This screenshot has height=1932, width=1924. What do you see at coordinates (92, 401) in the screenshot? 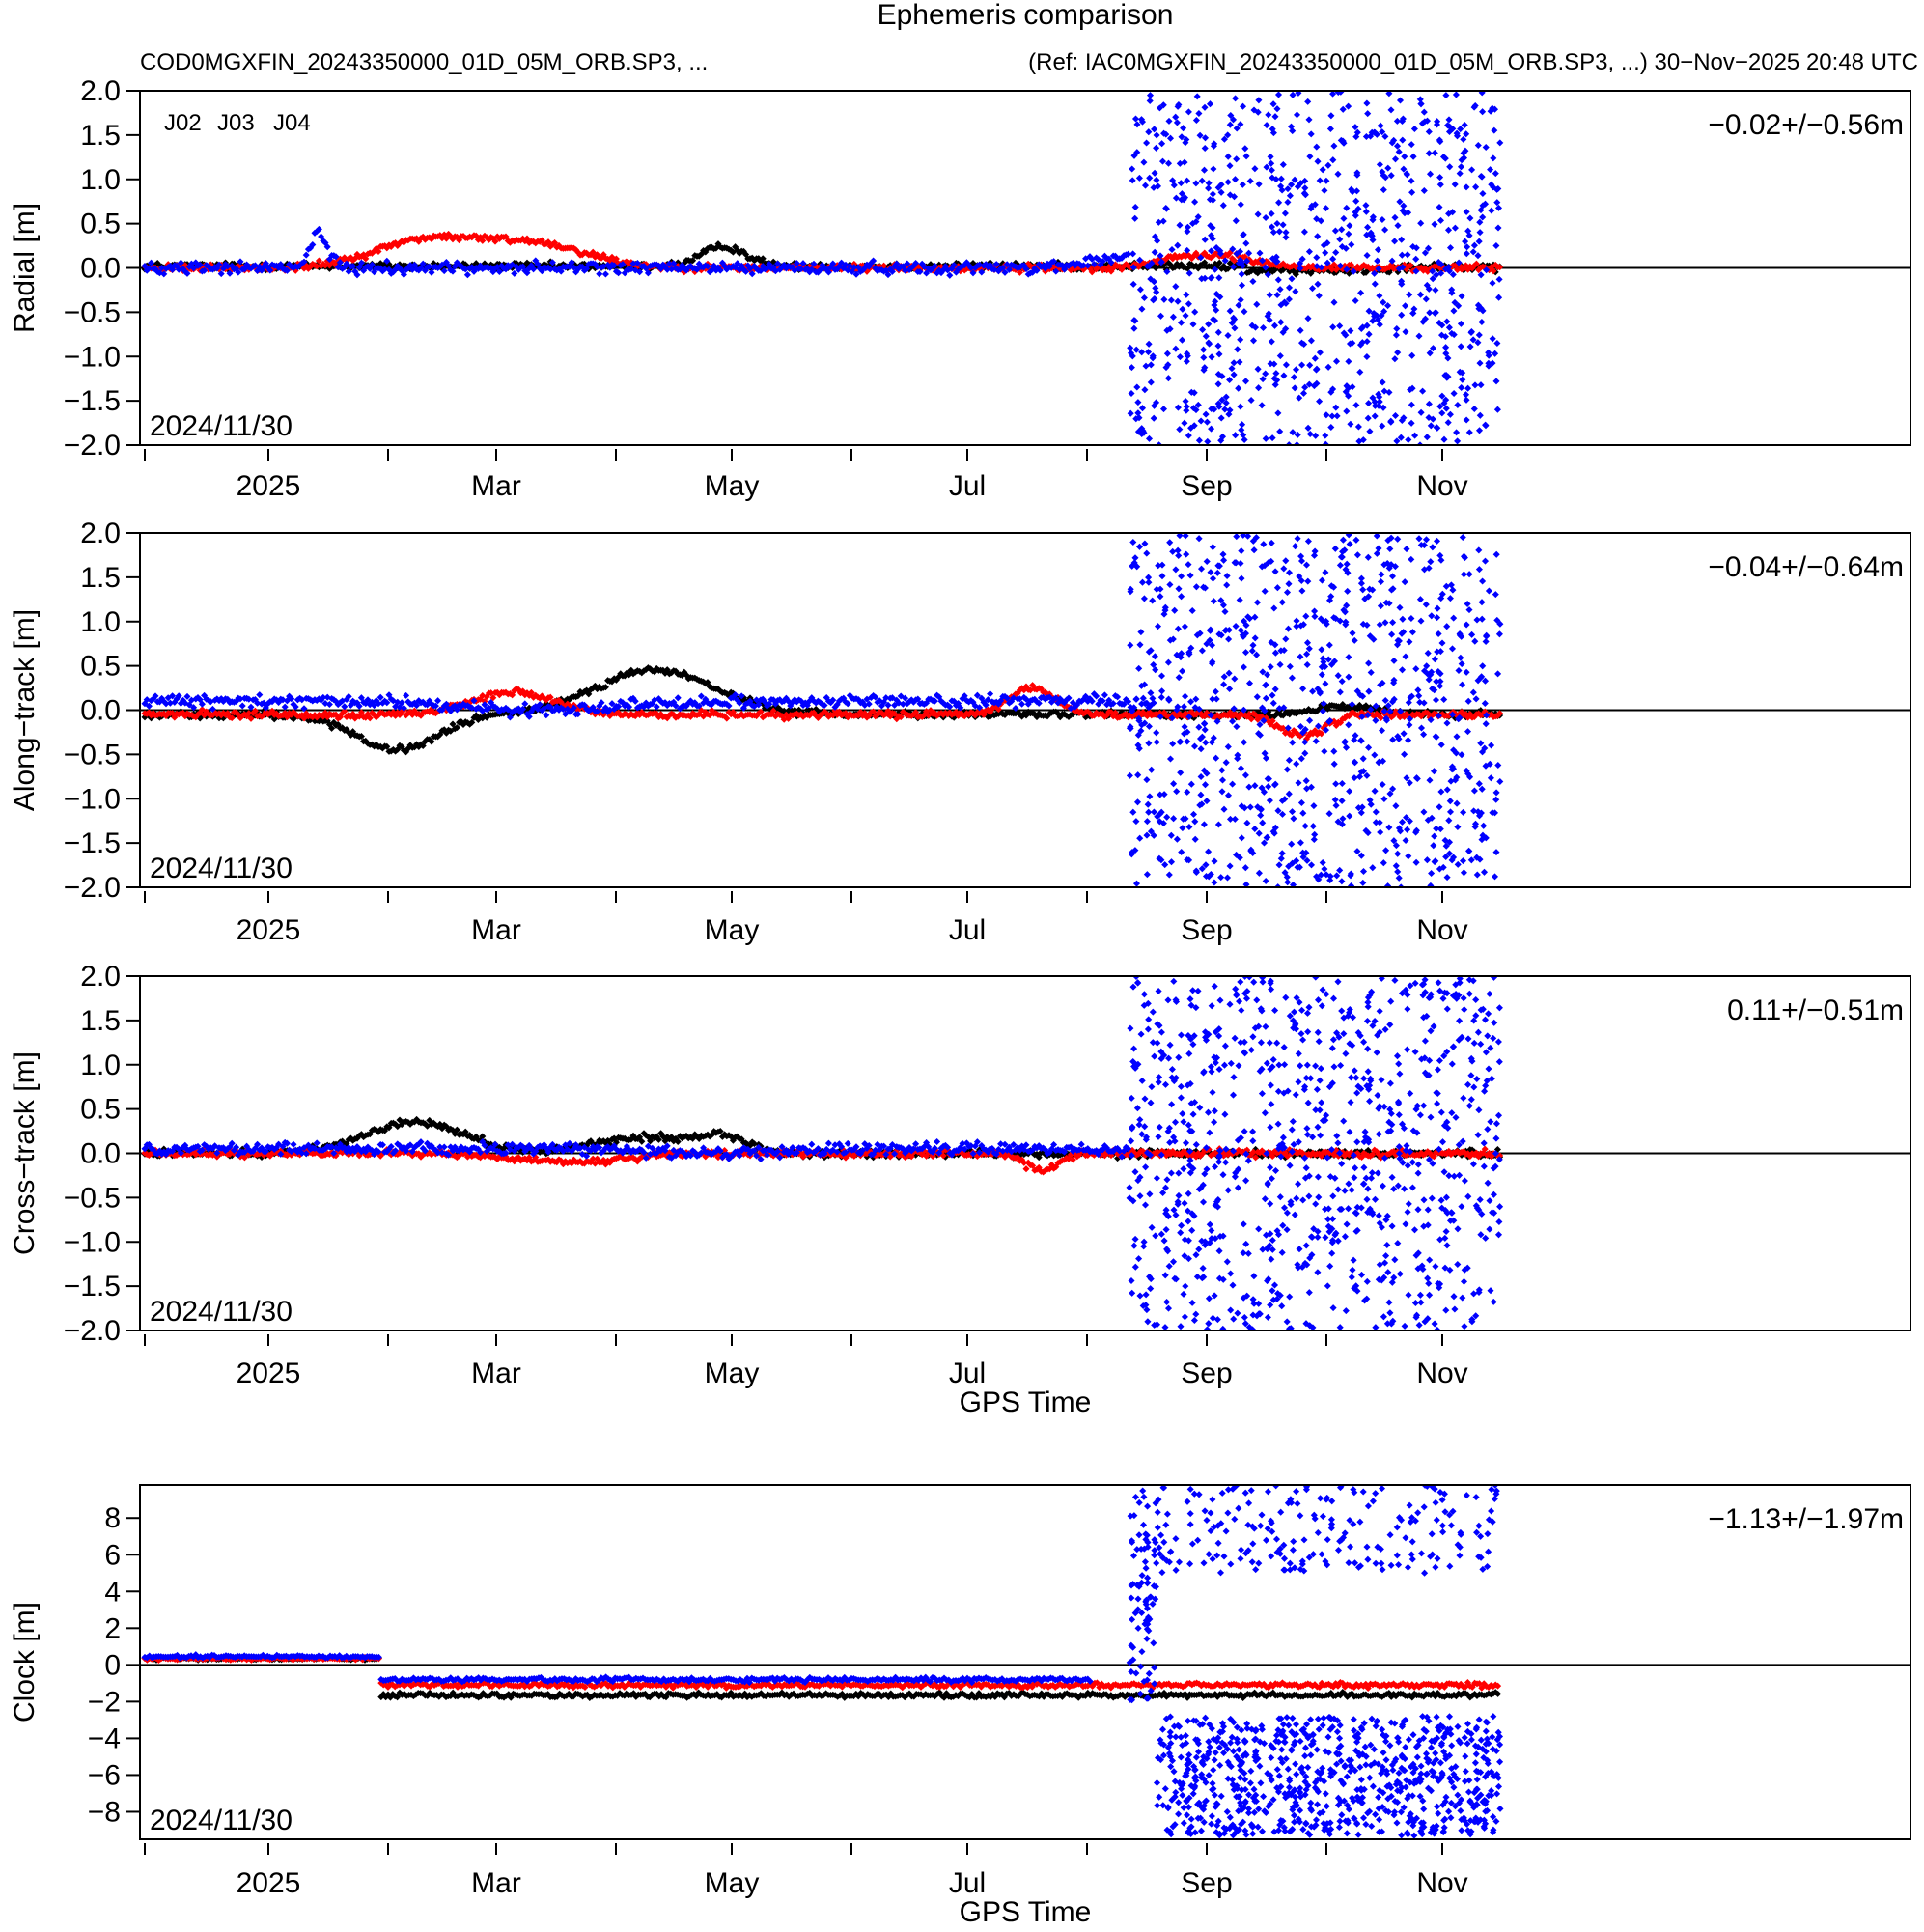
I see `y-tick-label: −1.5` at bounding box center [92, 401].